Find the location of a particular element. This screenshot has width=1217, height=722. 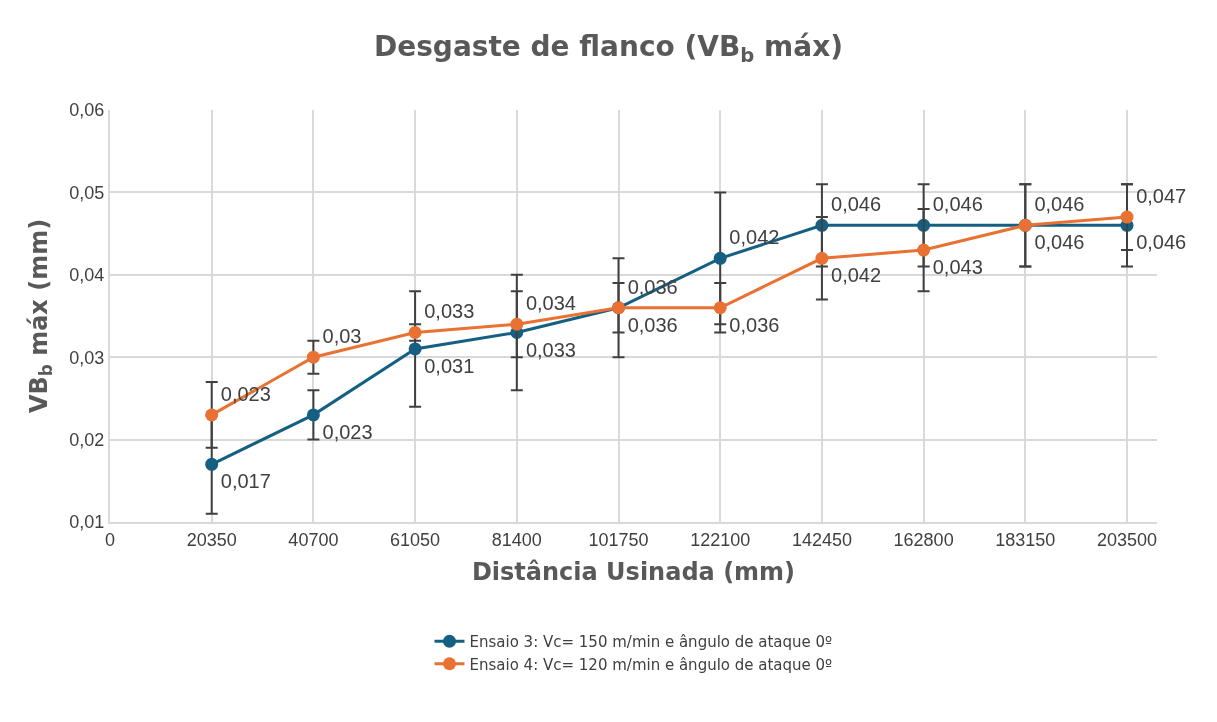

x-tick-label: 203500 is located at coordinates (1127, 539).